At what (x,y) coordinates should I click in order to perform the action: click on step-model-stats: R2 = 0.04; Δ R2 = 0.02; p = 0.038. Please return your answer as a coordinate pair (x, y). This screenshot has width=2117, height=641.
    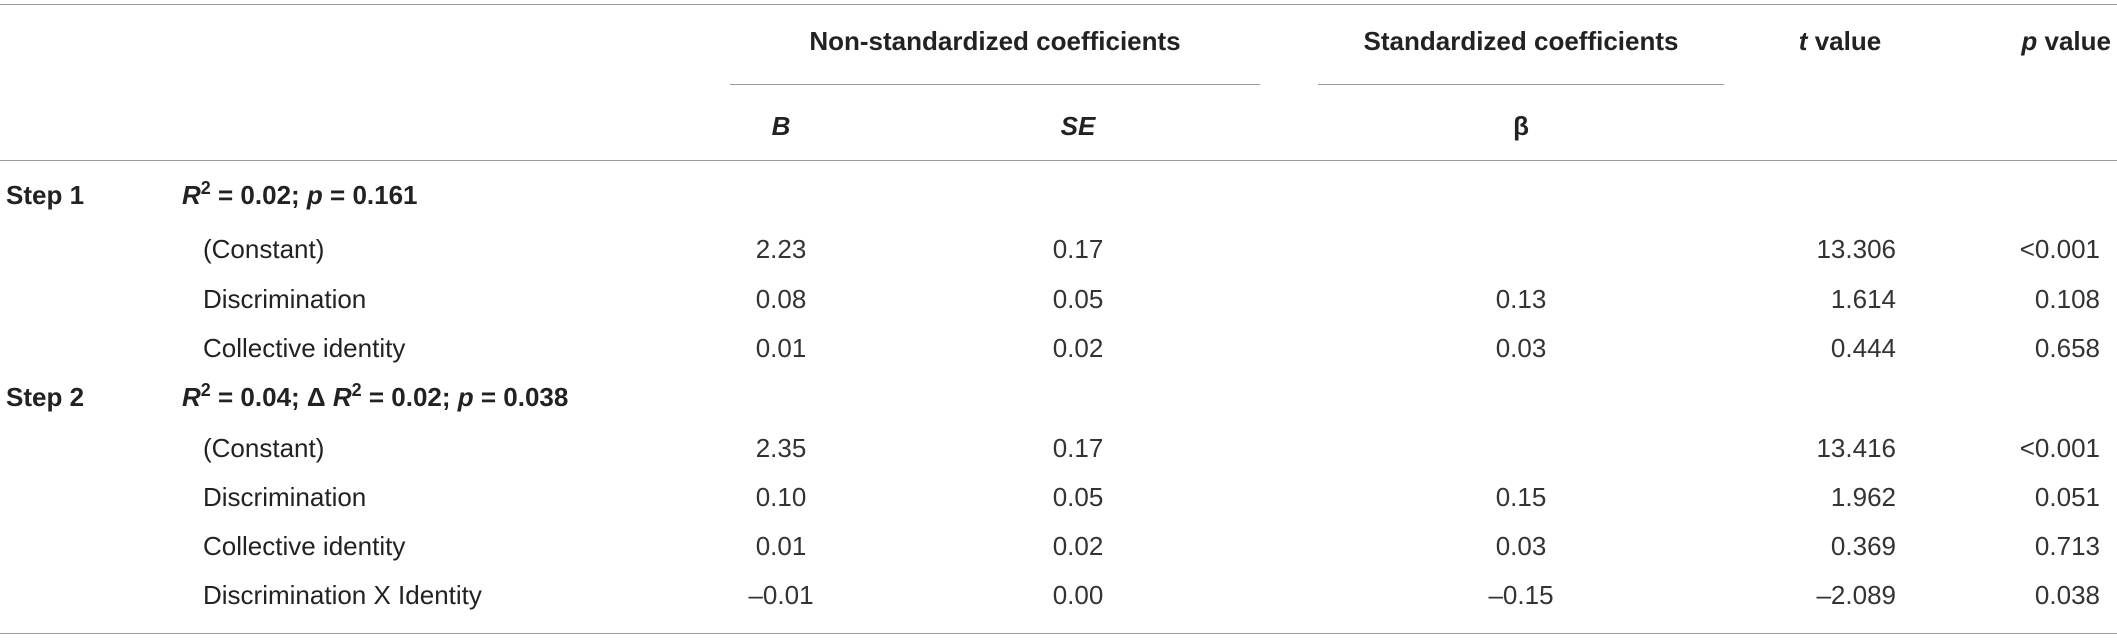
    Looking at the image, I should click on (375, 396).